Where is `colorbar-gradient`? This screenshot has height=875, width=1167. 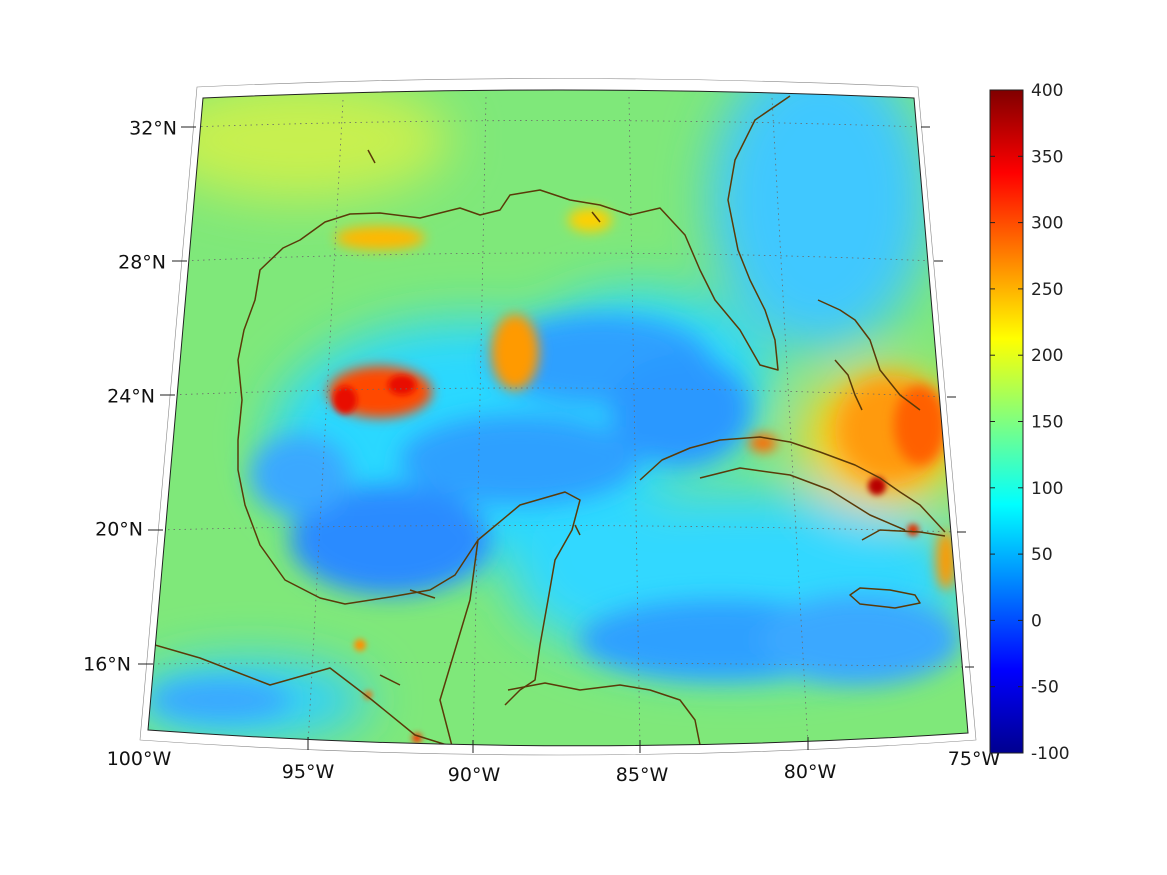
colorbar-gradient is located at coordinates (1006, 421).